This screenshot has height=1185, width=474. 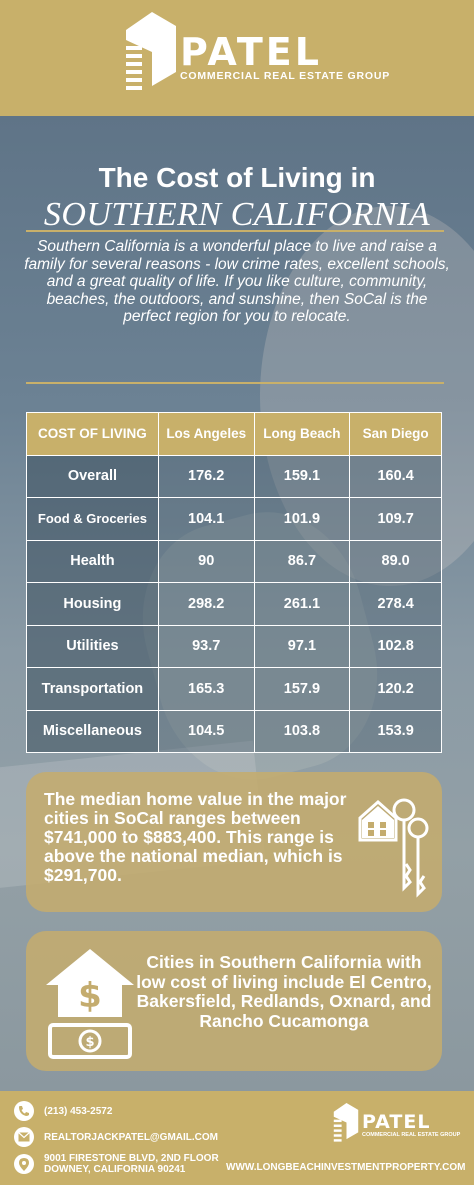 I want to click on cell-los-angeles: 104.5, so click(x=206, y=731).